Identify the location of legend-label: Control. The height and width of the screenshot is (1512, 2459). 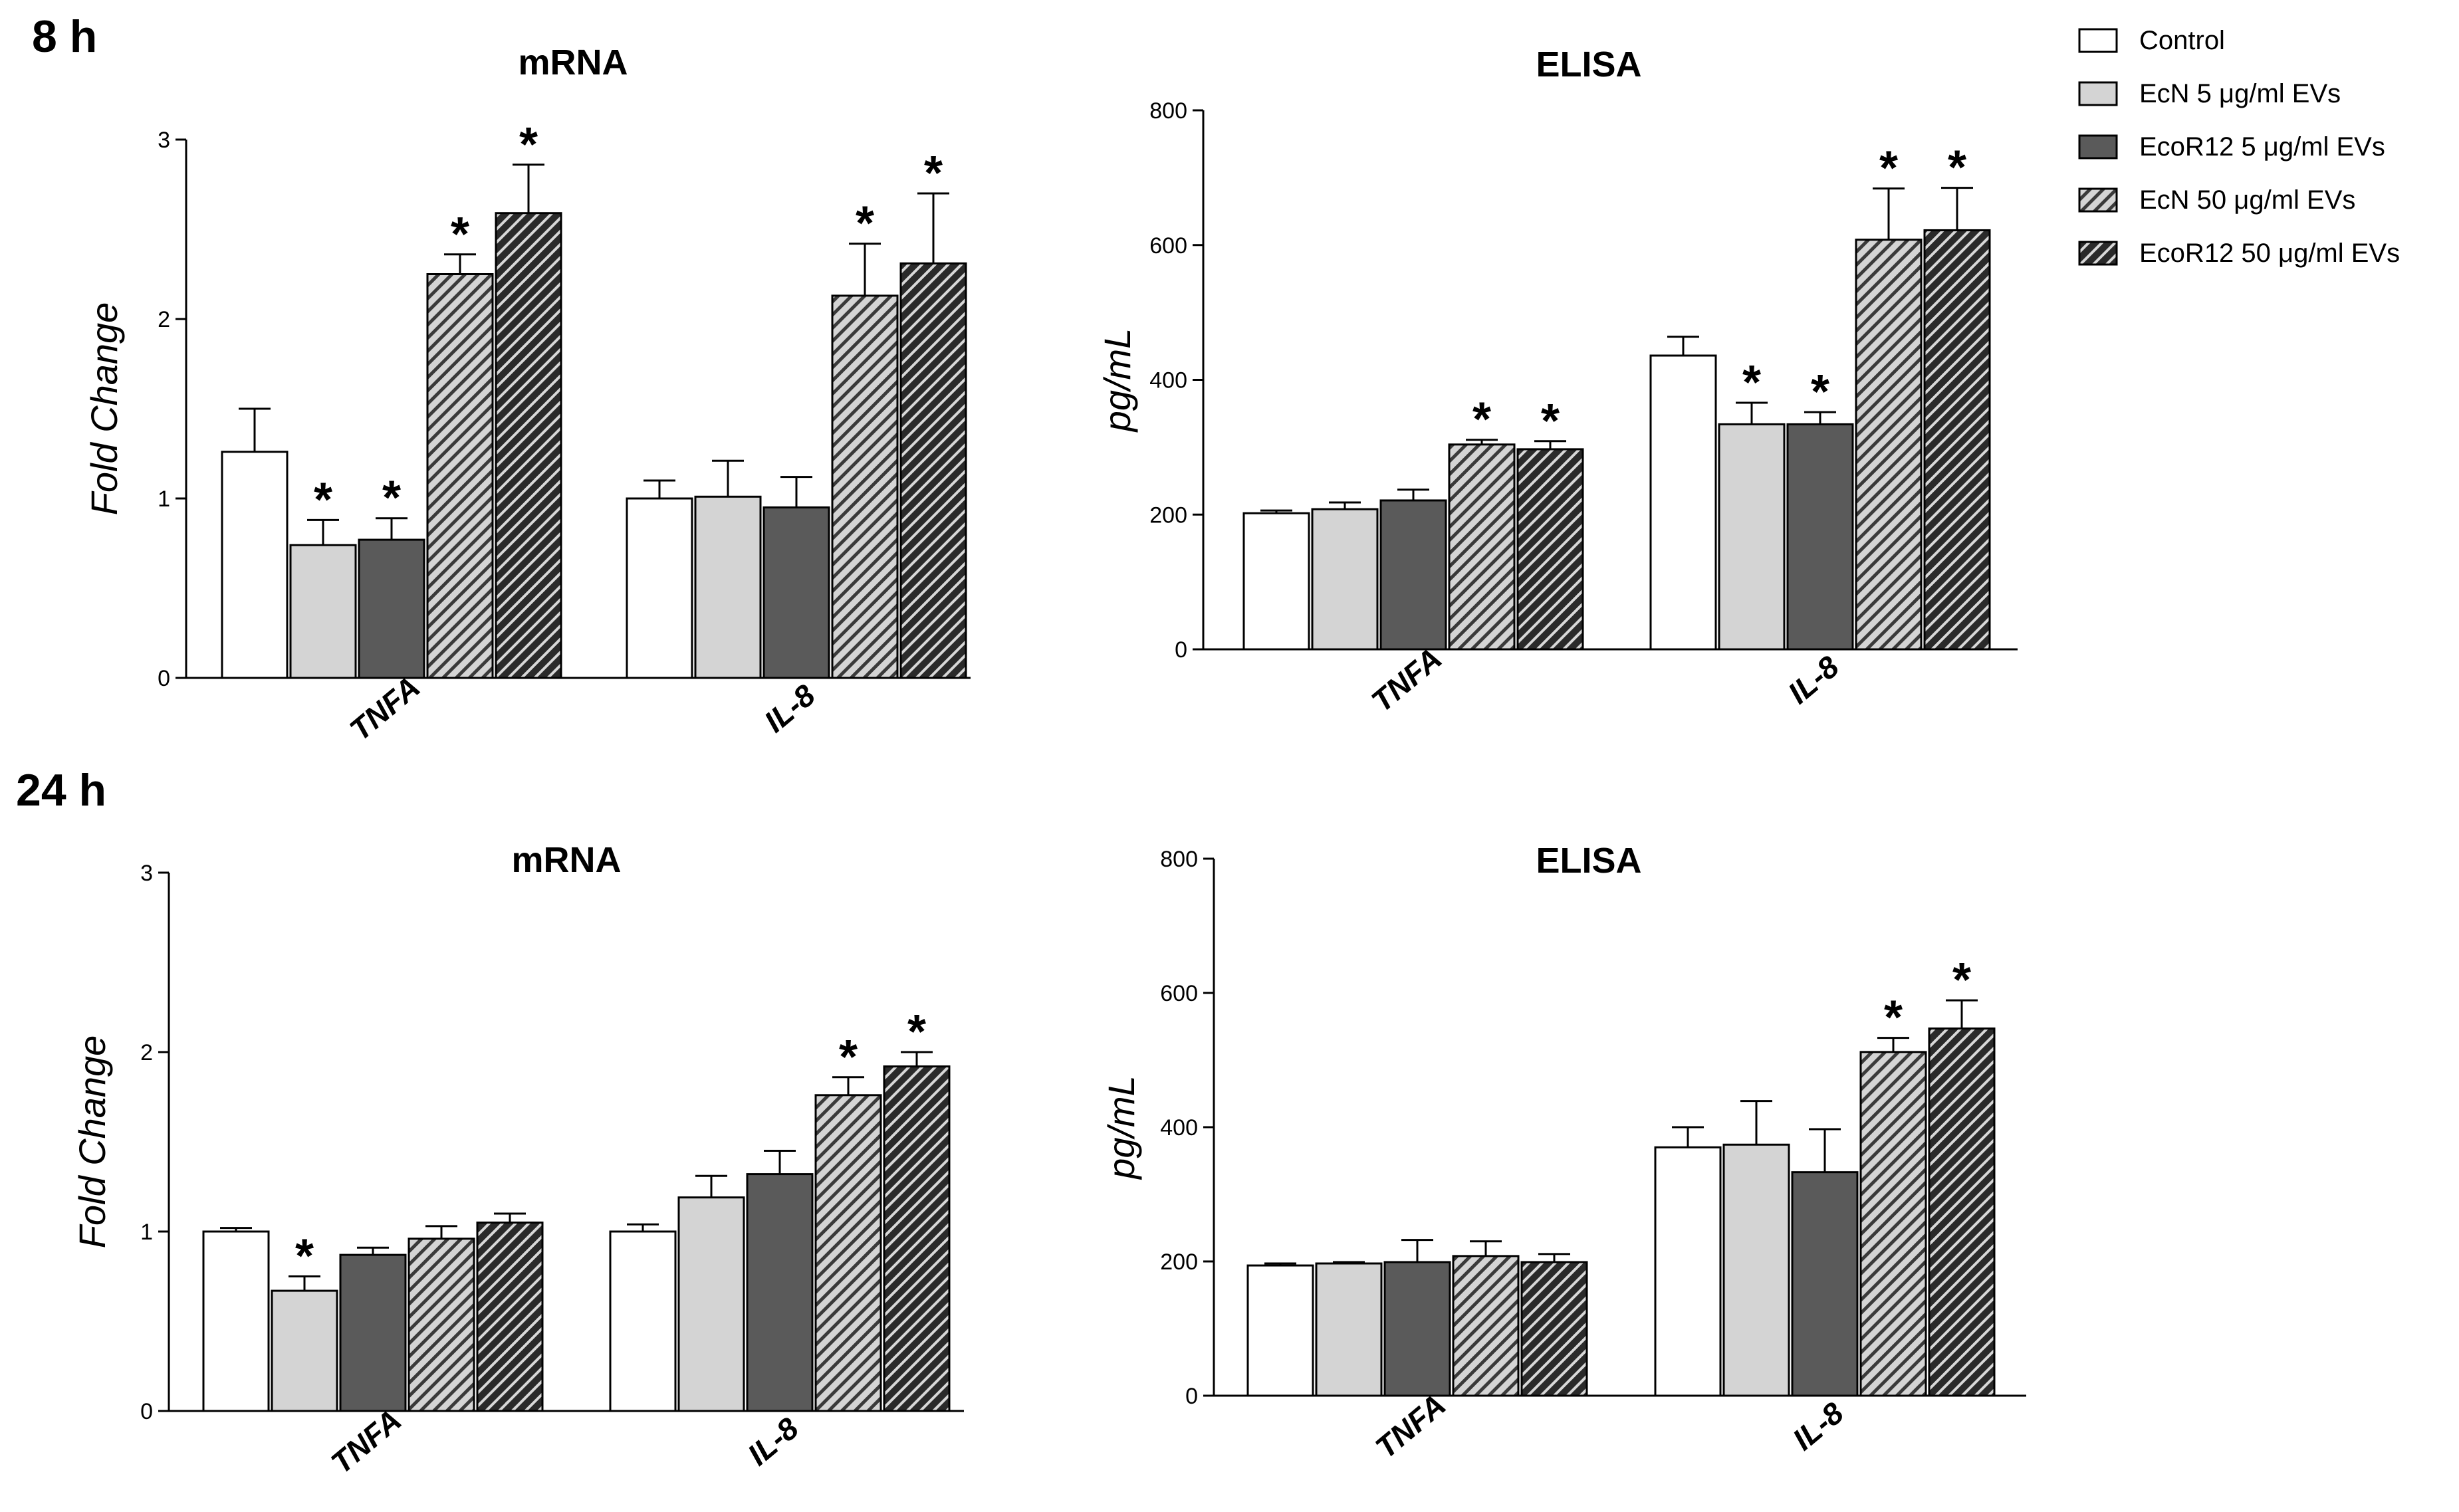
(2182, 40).